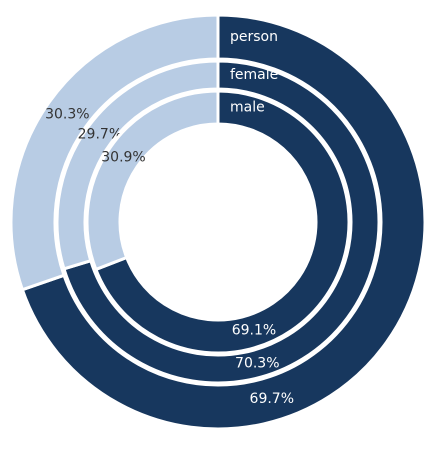 This screenshot has width=425, height=453. I want to click on value-label: 70.3%, so click(257, 364).